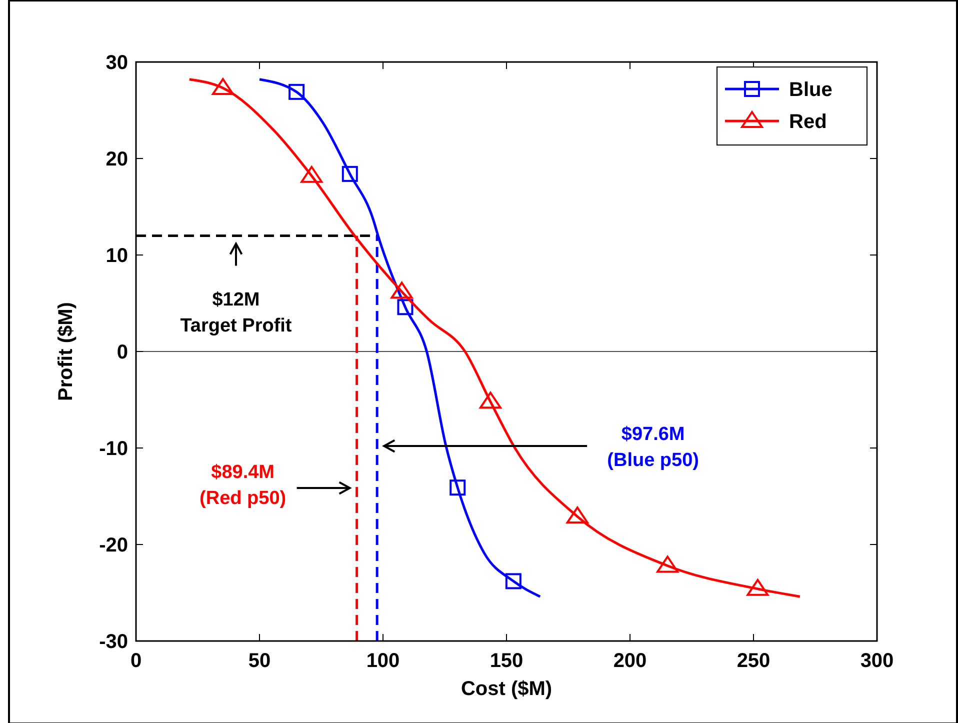 The width and height of the screenshot is (958, 723). I want to click on legend-label: Blue, so click(810, 90).